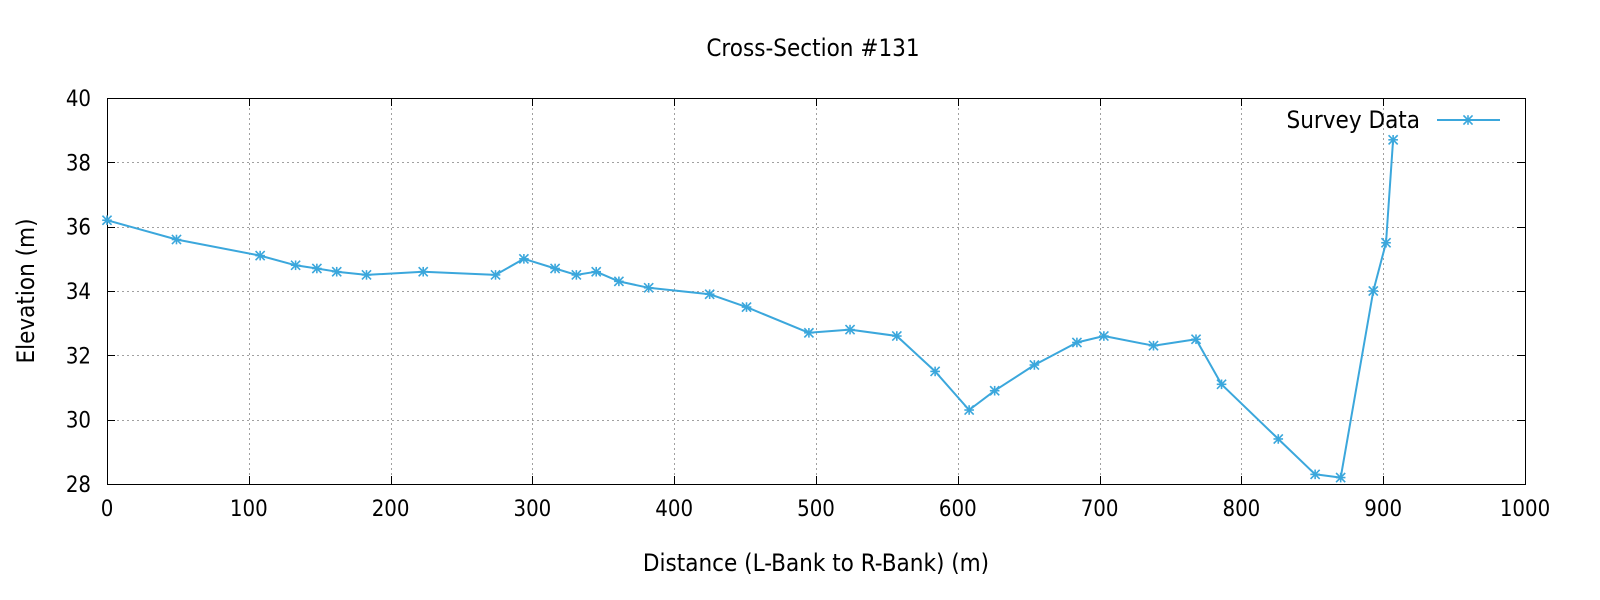 The image size is (1600, 600). I want to click on y-axis-title: Elevation (m), so click(26, 290).